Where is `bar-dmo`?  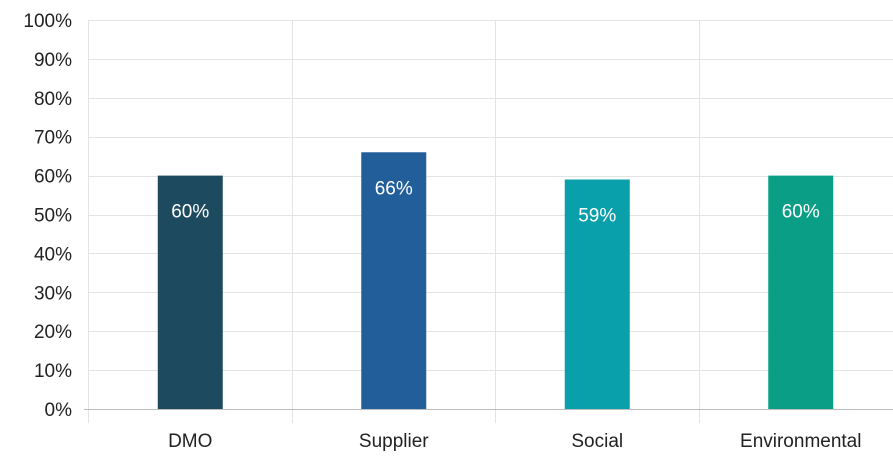 bar-dmo is located at coordinates (190, 292).